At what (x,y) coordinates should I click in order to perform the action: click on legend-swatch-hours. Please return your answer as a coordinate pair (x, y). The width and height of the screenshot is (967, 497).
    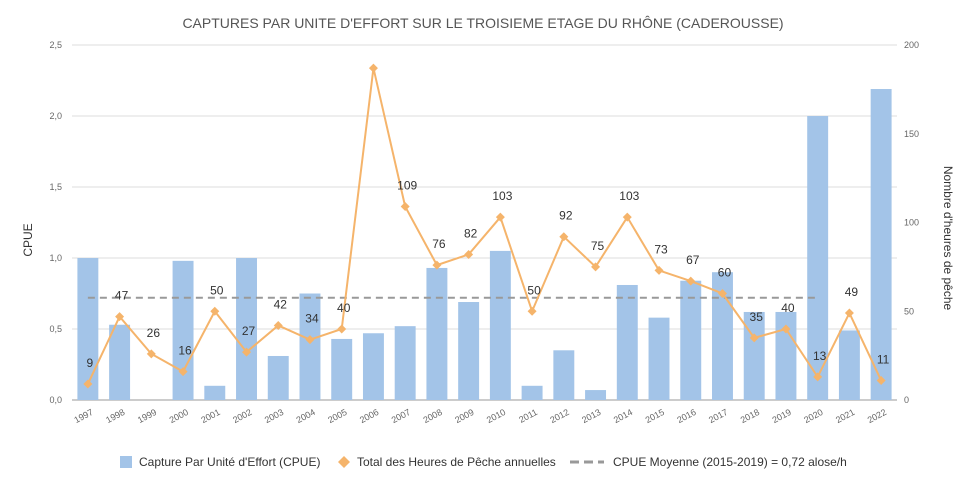
    Looking at the image, I should click on (344, 462).